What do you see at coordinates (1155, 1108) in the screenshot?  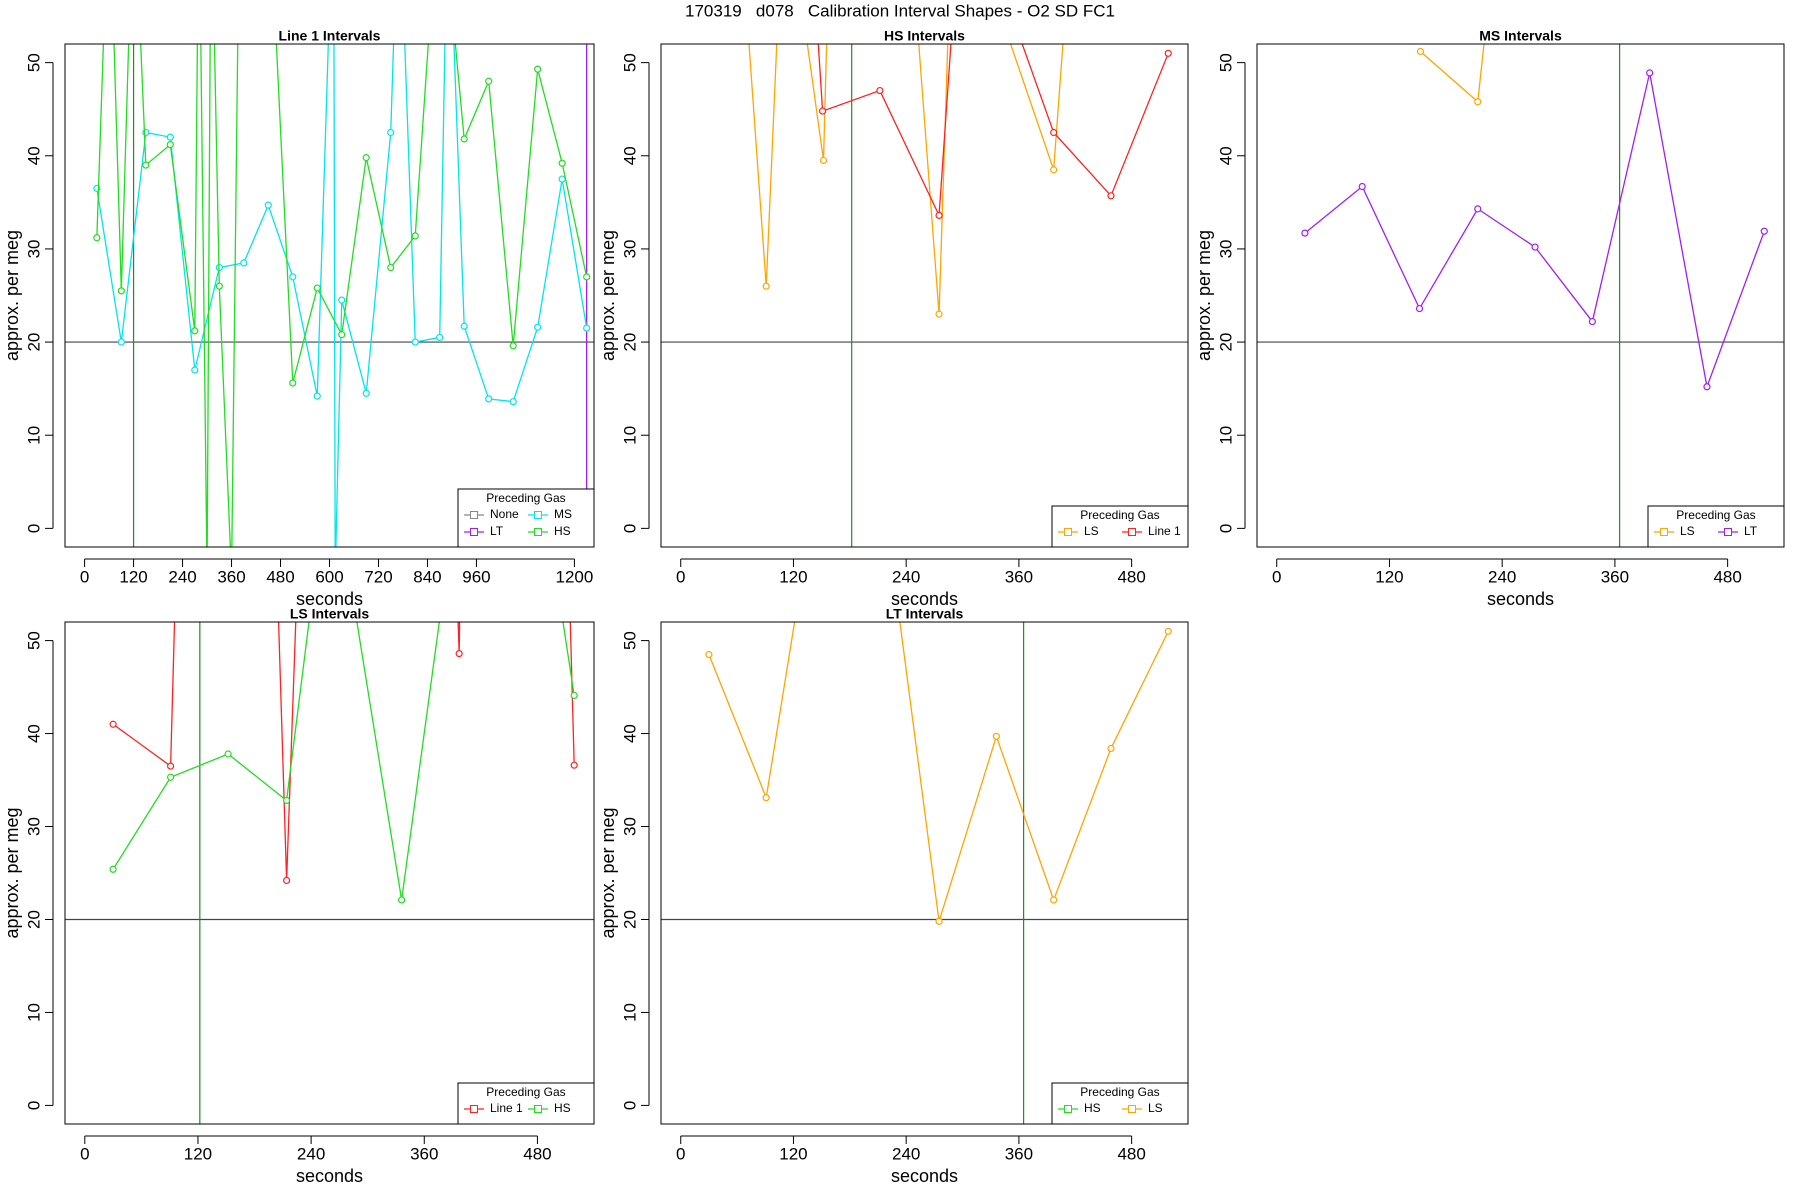 I see `legend-label: LS` at bounding box center [1155, 1108].